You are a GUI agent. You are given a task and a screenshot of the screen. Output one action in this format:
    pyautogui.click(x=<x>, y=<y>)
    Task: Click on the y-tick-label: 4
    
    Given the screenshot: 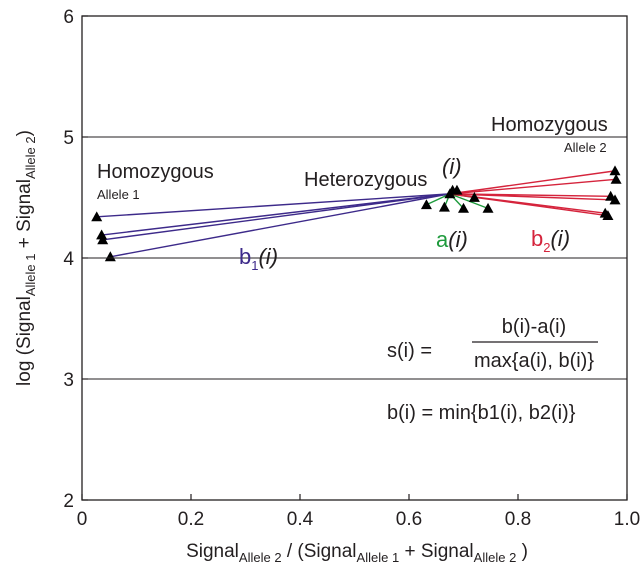 What is the action you would take?
    pyautogui.click(x=68, y=259)
    